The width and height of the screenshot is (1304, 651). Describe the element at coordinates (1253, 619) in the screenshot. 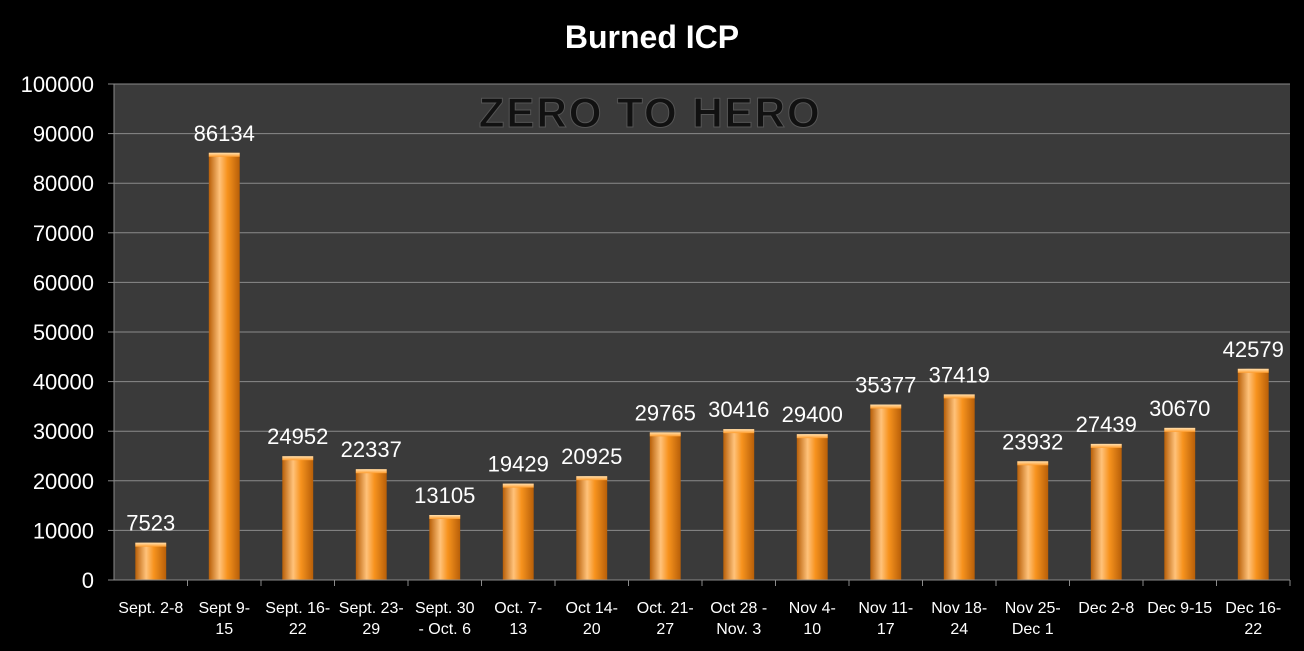

I see `x-tick-label: Dec 16-22` at that location.